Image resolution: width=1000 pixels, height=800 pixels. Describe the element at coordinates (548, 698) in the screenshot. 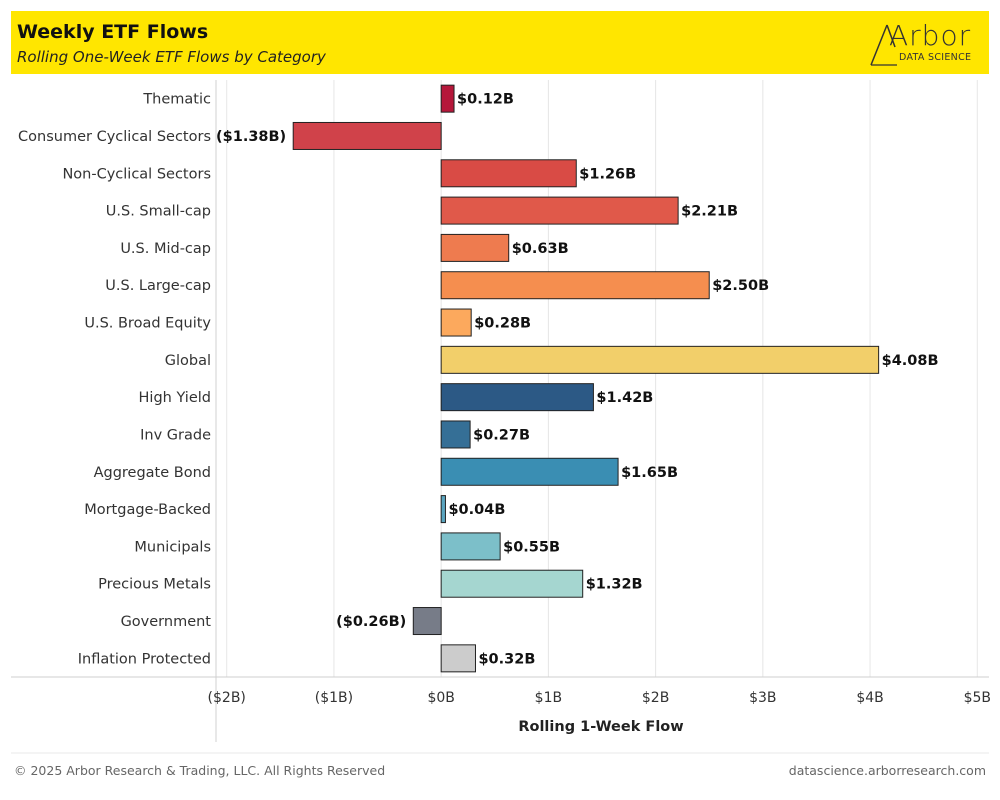

I see `x-tick-label: $1B` at that location.